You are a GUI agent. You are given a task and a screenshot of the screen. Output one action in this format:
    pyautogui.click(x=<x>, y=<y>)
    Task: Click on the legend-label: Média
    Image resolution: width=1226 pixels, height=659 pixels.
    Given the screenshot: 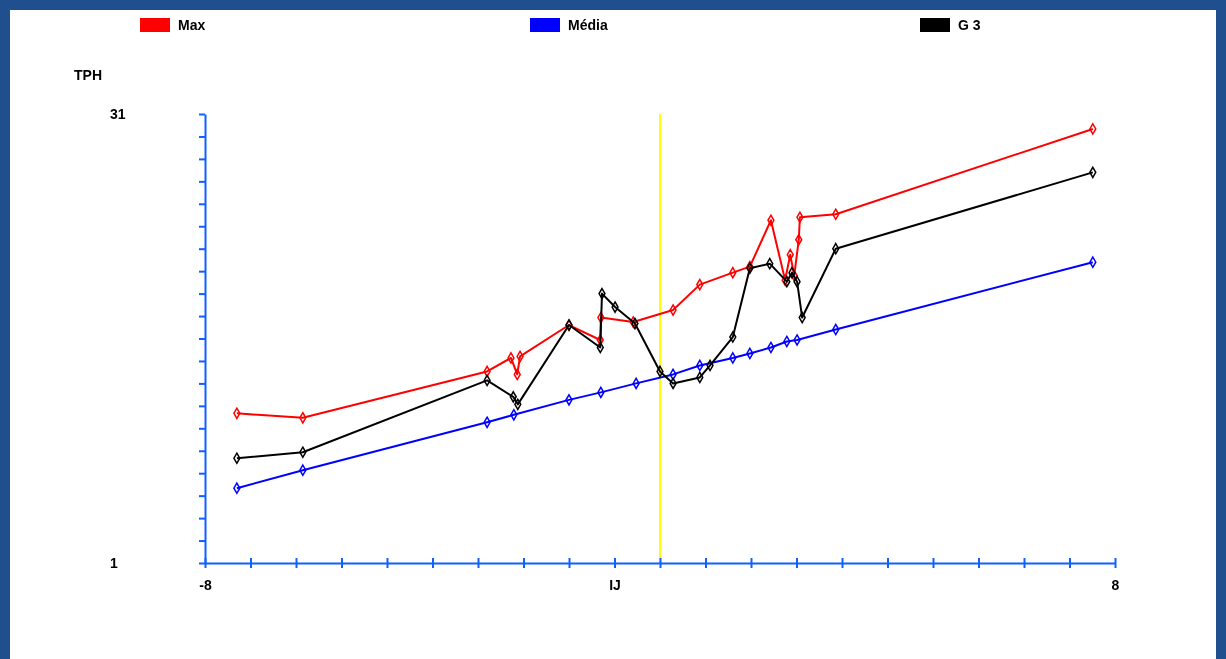 What is the action you would take?
    pyautogui.click(x=588, y=25)
    